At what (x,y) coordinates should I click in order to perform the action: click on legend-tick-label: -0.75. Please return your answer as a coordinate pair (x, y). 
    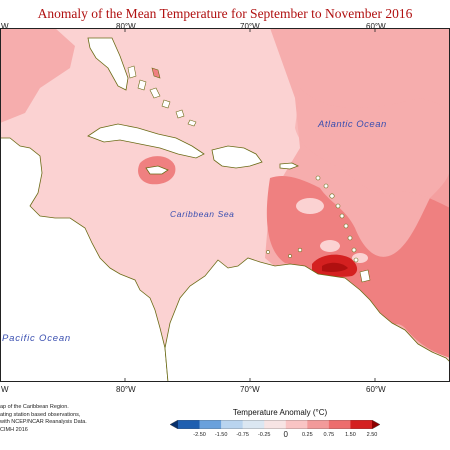
    Looking at the image, I should click on (242, 435).